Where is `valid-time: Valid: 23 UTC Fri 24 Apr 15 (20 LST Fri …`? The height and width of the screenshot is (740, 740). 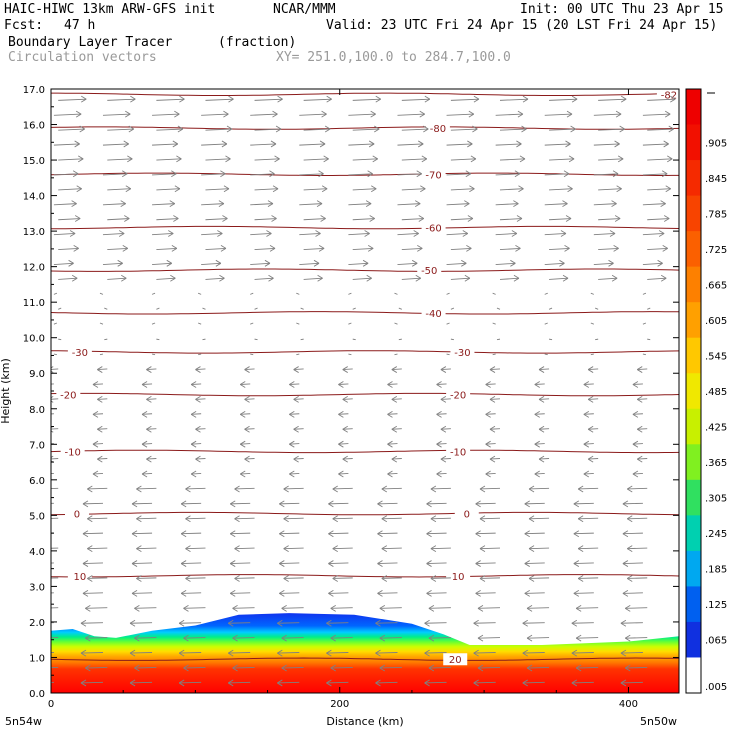 valid-time: Valid: 23 UTC Fri 24 Apr 15 (20 LST Fri … is located at coordinates (522, 25).